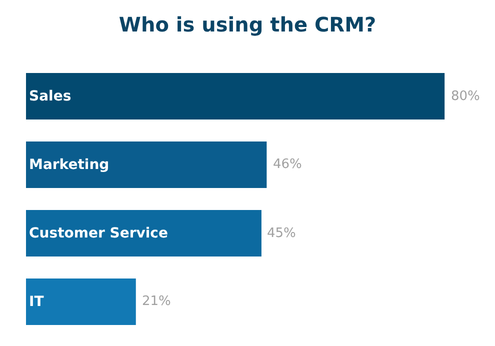  I want to click on chart-title: Who is using the CRM?, so click(247, 24).